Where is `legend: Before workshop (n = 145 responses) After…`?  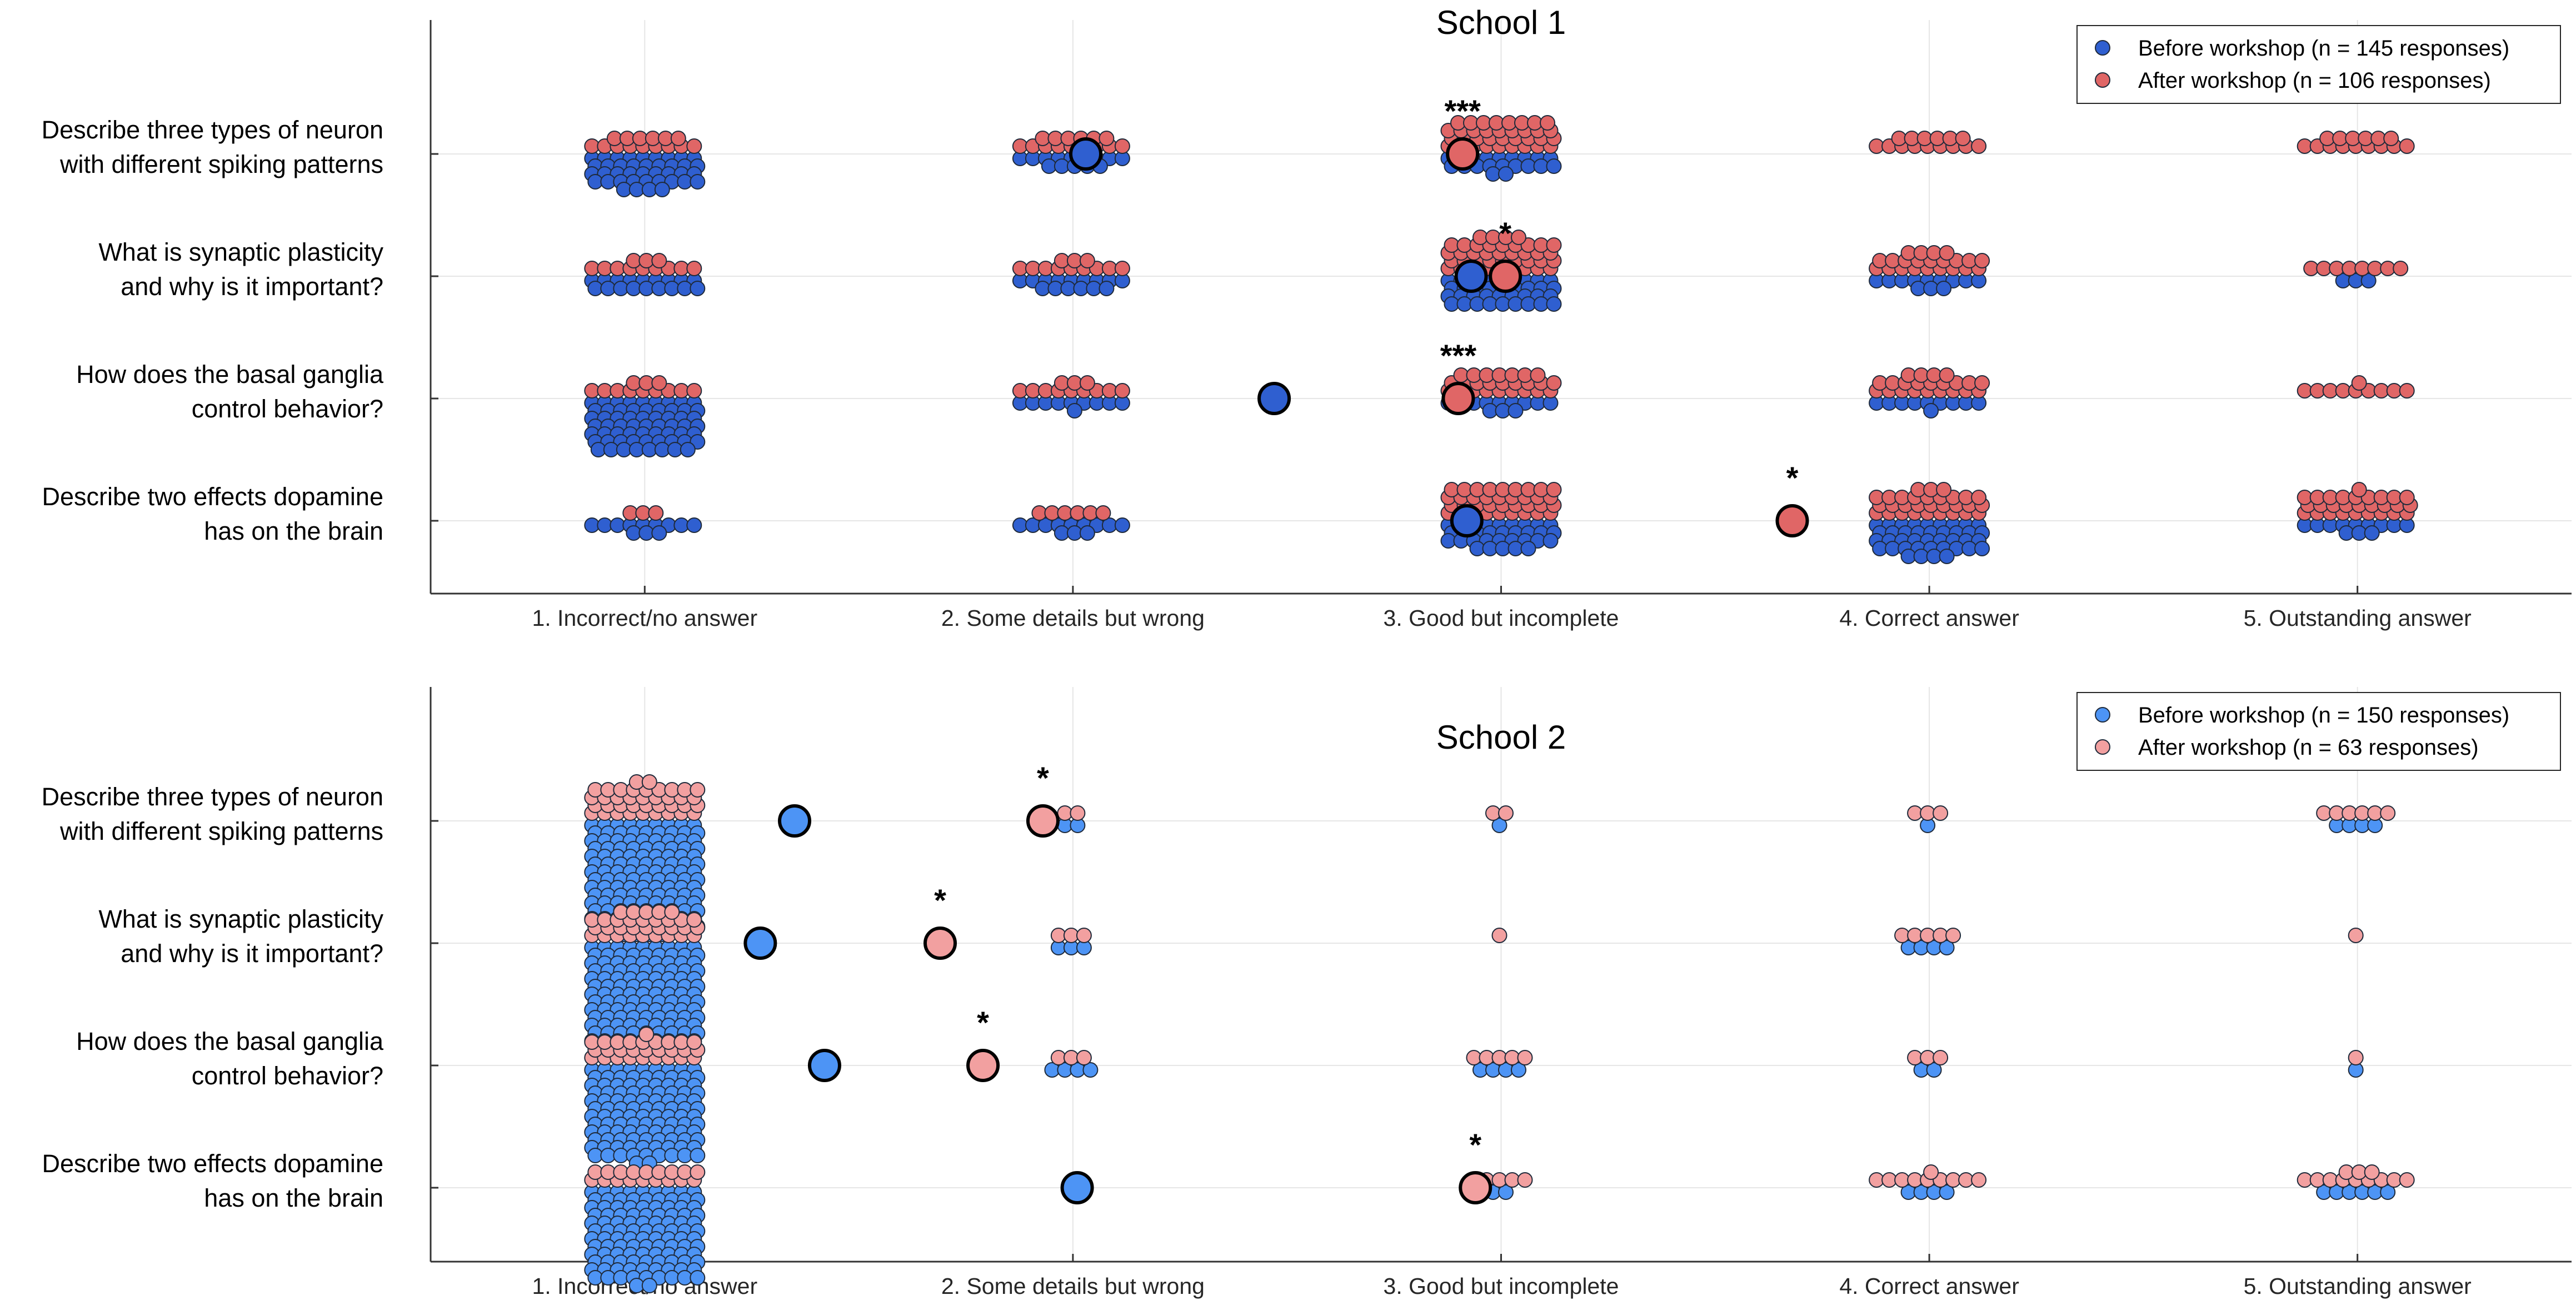 legend: Before workshop (n = 145 responses) After… is located at coordinates (2318, 64).